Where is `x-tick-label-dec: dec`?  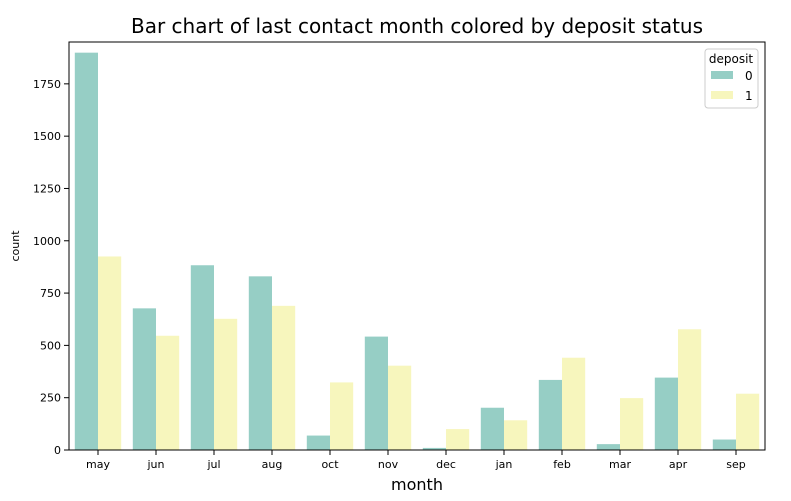 x-tick-label-dec: dec is located at coordinates (446, 464).